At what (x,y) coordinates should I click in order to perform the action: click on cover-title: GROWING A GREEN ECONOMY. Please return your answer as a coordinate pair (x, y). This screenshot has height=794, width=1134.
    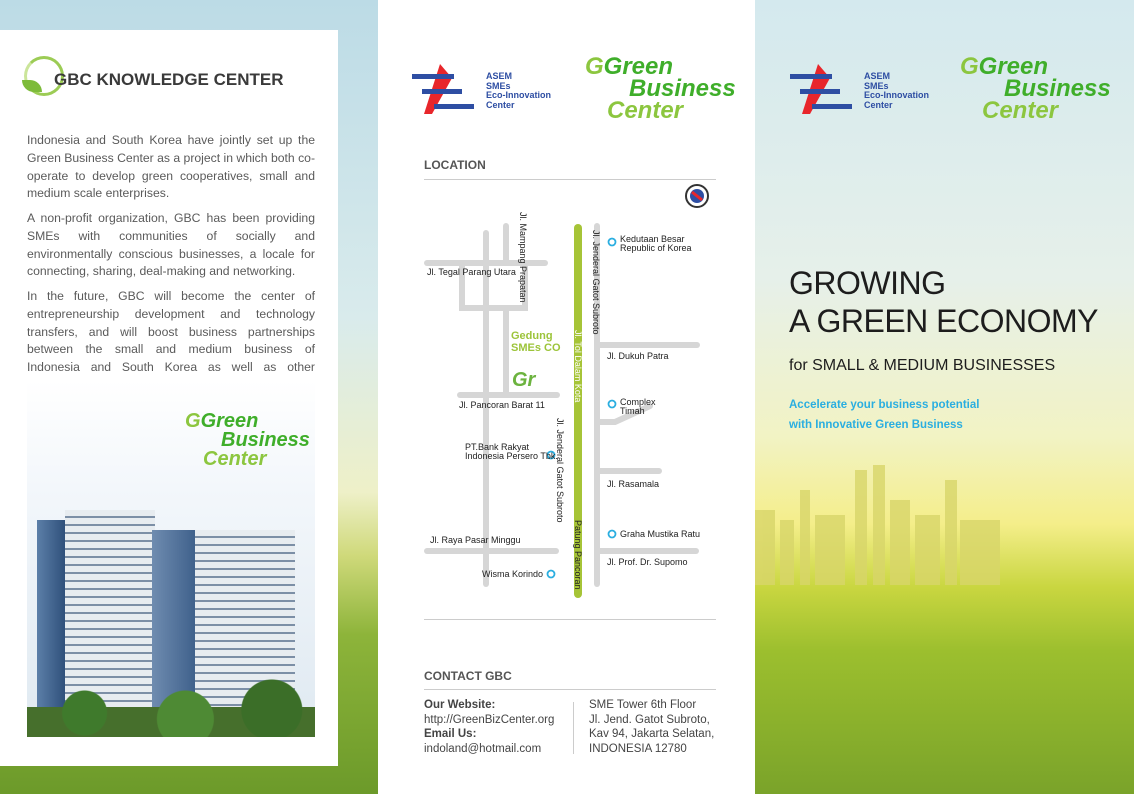
    Looking at the image, I should click on (944, 302).